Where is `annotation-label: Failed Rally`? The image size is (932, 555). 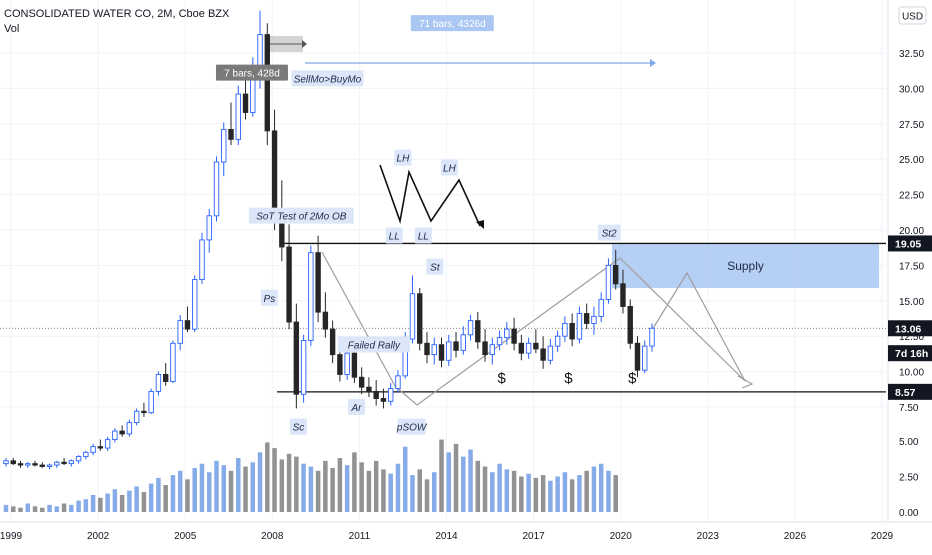 annotation-label: Failed Rally is located at coordinates (374, 346).